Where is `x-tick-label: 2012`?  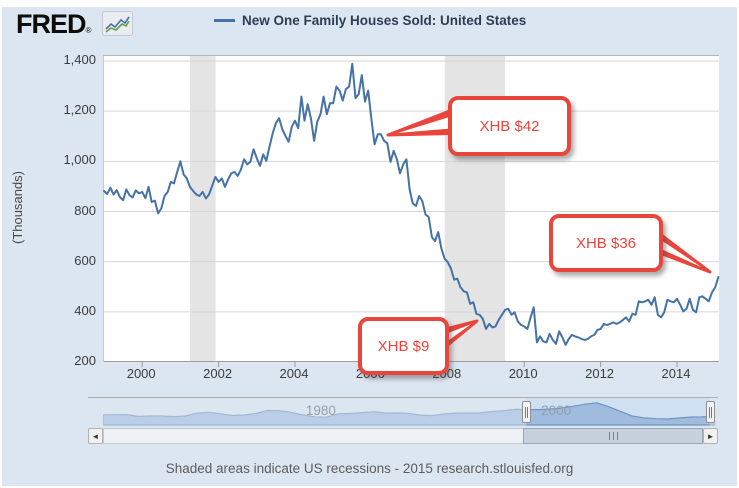 x-tick-label: 2012 is located at coordinates (600, 373).